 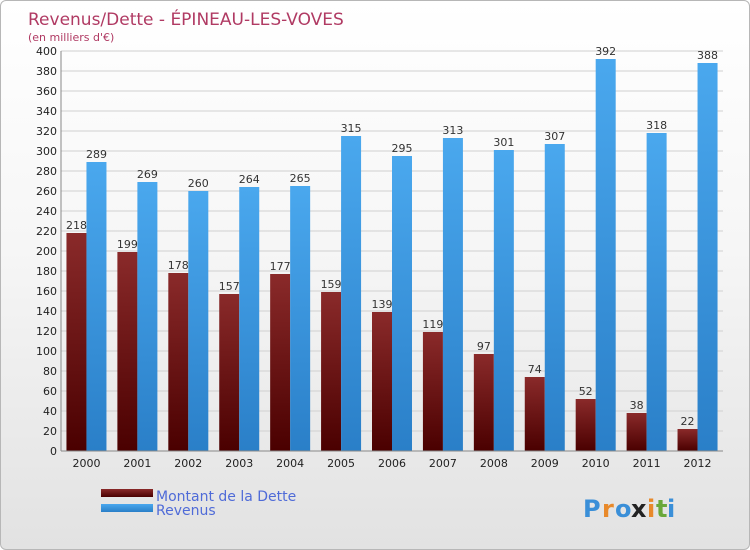 What do you see at coordinates (147, 174) in the screenshot?
I see `bar-value-label: 269` at bounding box center [147, 174].